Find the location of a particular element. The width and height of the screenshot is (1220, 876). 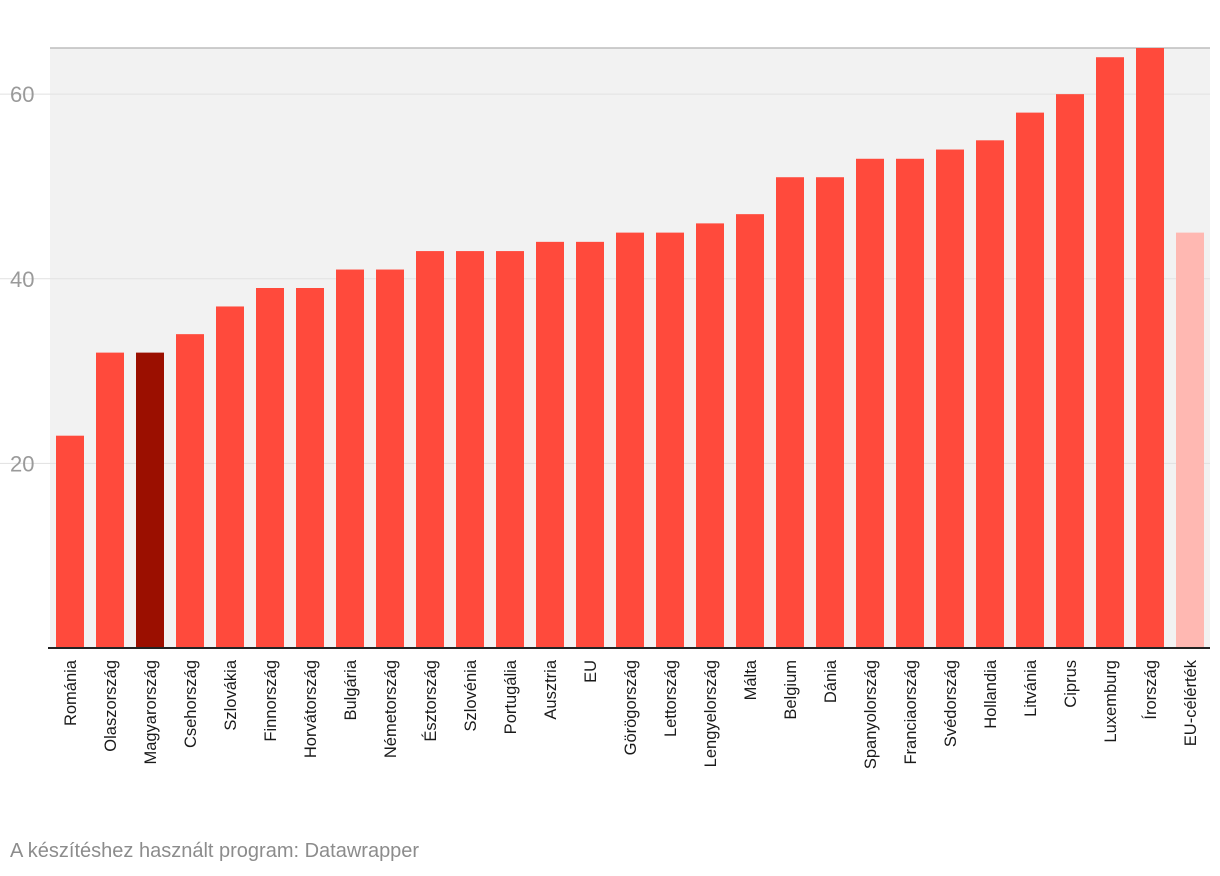

y-tick-label-40: 40 is located at coordinates (22, 279).